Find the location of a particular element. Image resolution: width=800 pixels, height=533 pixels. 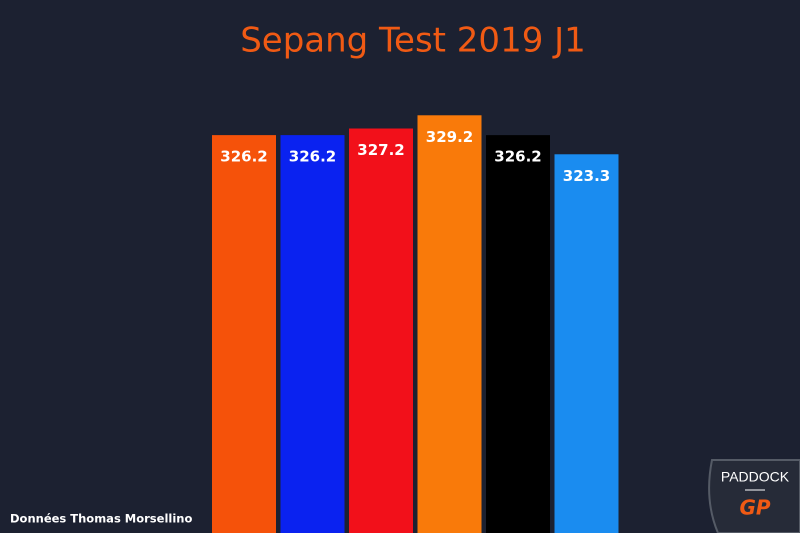

value-label: 327.2 is located at coordinates (380, 150).